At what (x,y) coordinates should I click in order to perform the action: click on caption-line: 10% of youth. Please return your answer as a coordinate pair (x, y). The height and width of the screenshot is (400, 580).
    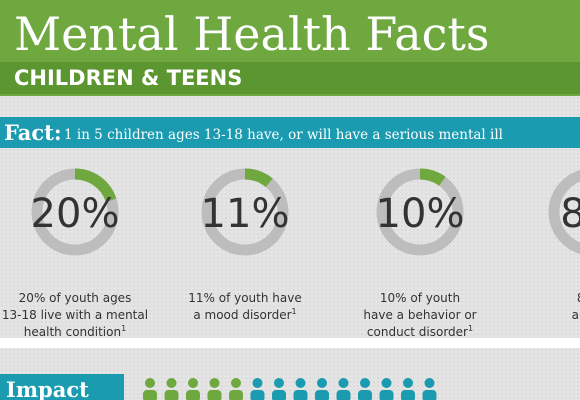
    Looking at the image, I should click on (420, 298).